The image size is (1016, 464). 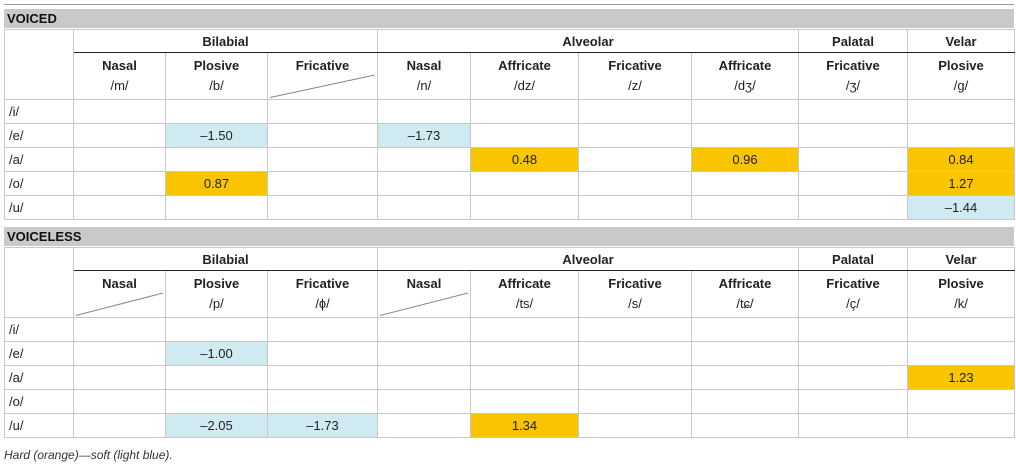 What do you see at coordinates (853, 41) in the screenshot?
I see `group-header: Palatal` at bounding box center [853, 41].